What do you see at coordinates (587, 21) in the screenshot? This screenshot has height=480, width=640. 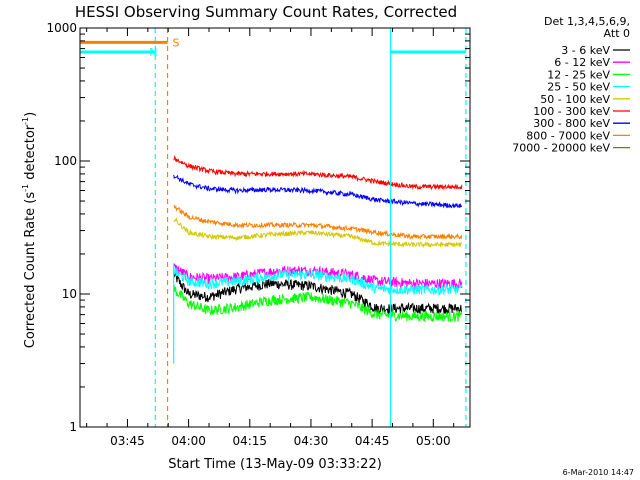 I see `legend-header-line-1: Det 1,3,4,5,6,9,` at bounding box center [587, 21].